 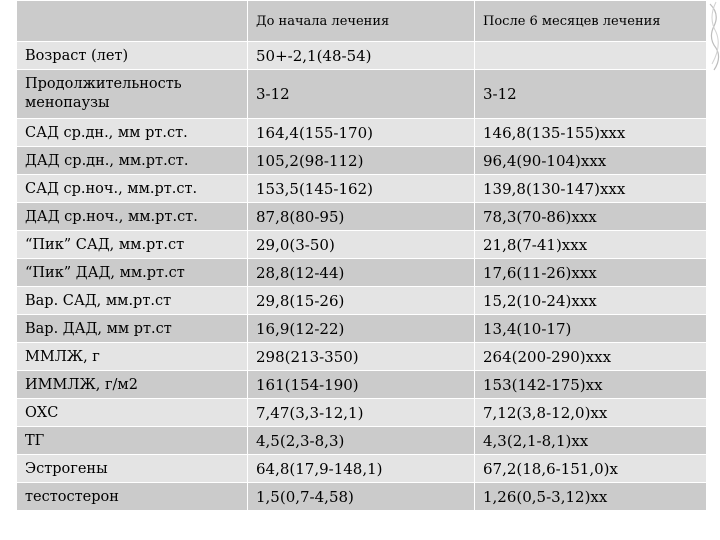 I want to click on value-after: 67,2(18,6-151,0)х, so click(x=590, y=468).